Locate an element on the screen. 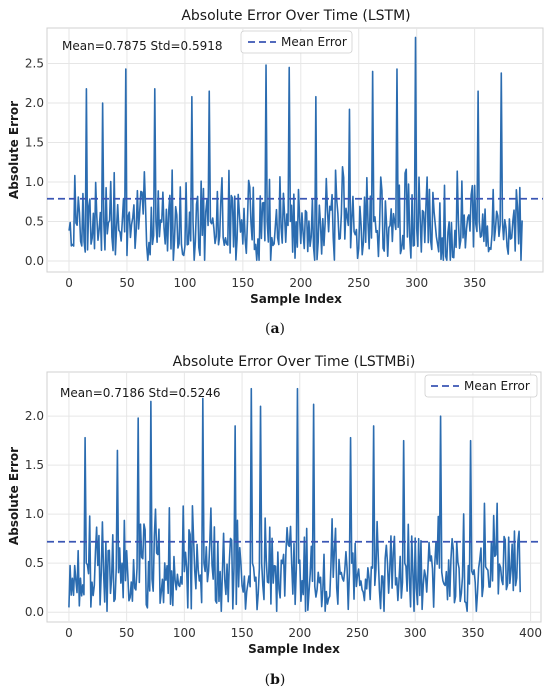 The width and height of the screenshot is (550, 696). panel-a-ytick: 1.5 is located at coordinates (34, 142).